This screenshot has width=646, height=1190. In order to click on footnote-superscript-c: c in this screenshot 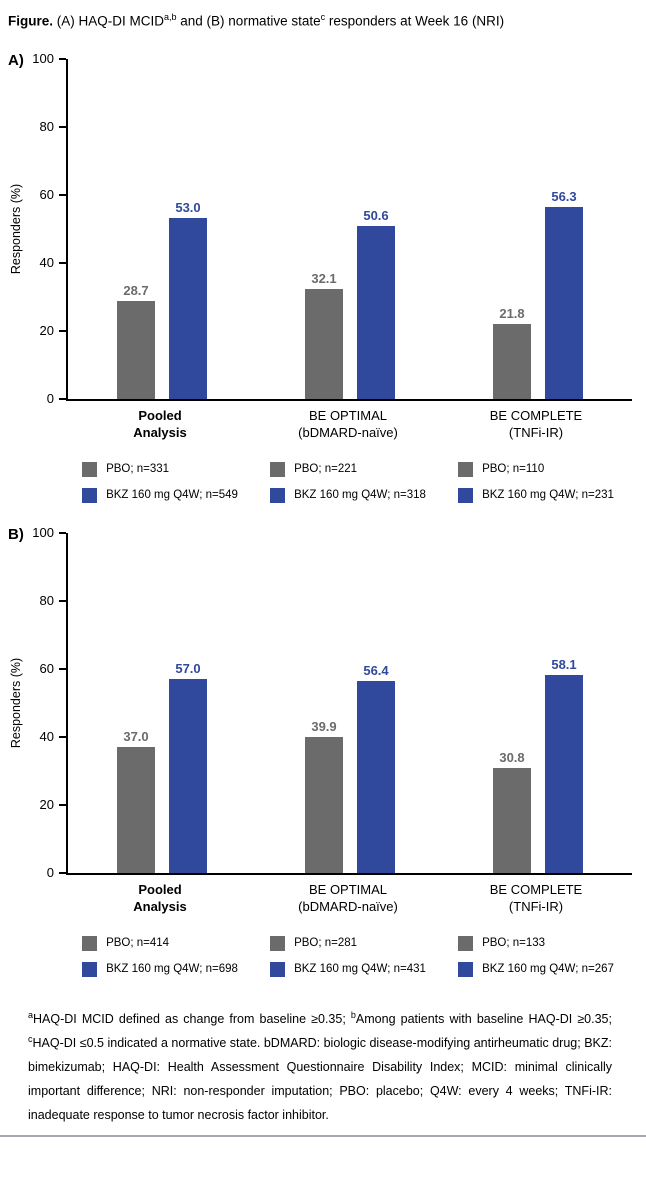, I will do `click(30, 1038)`.